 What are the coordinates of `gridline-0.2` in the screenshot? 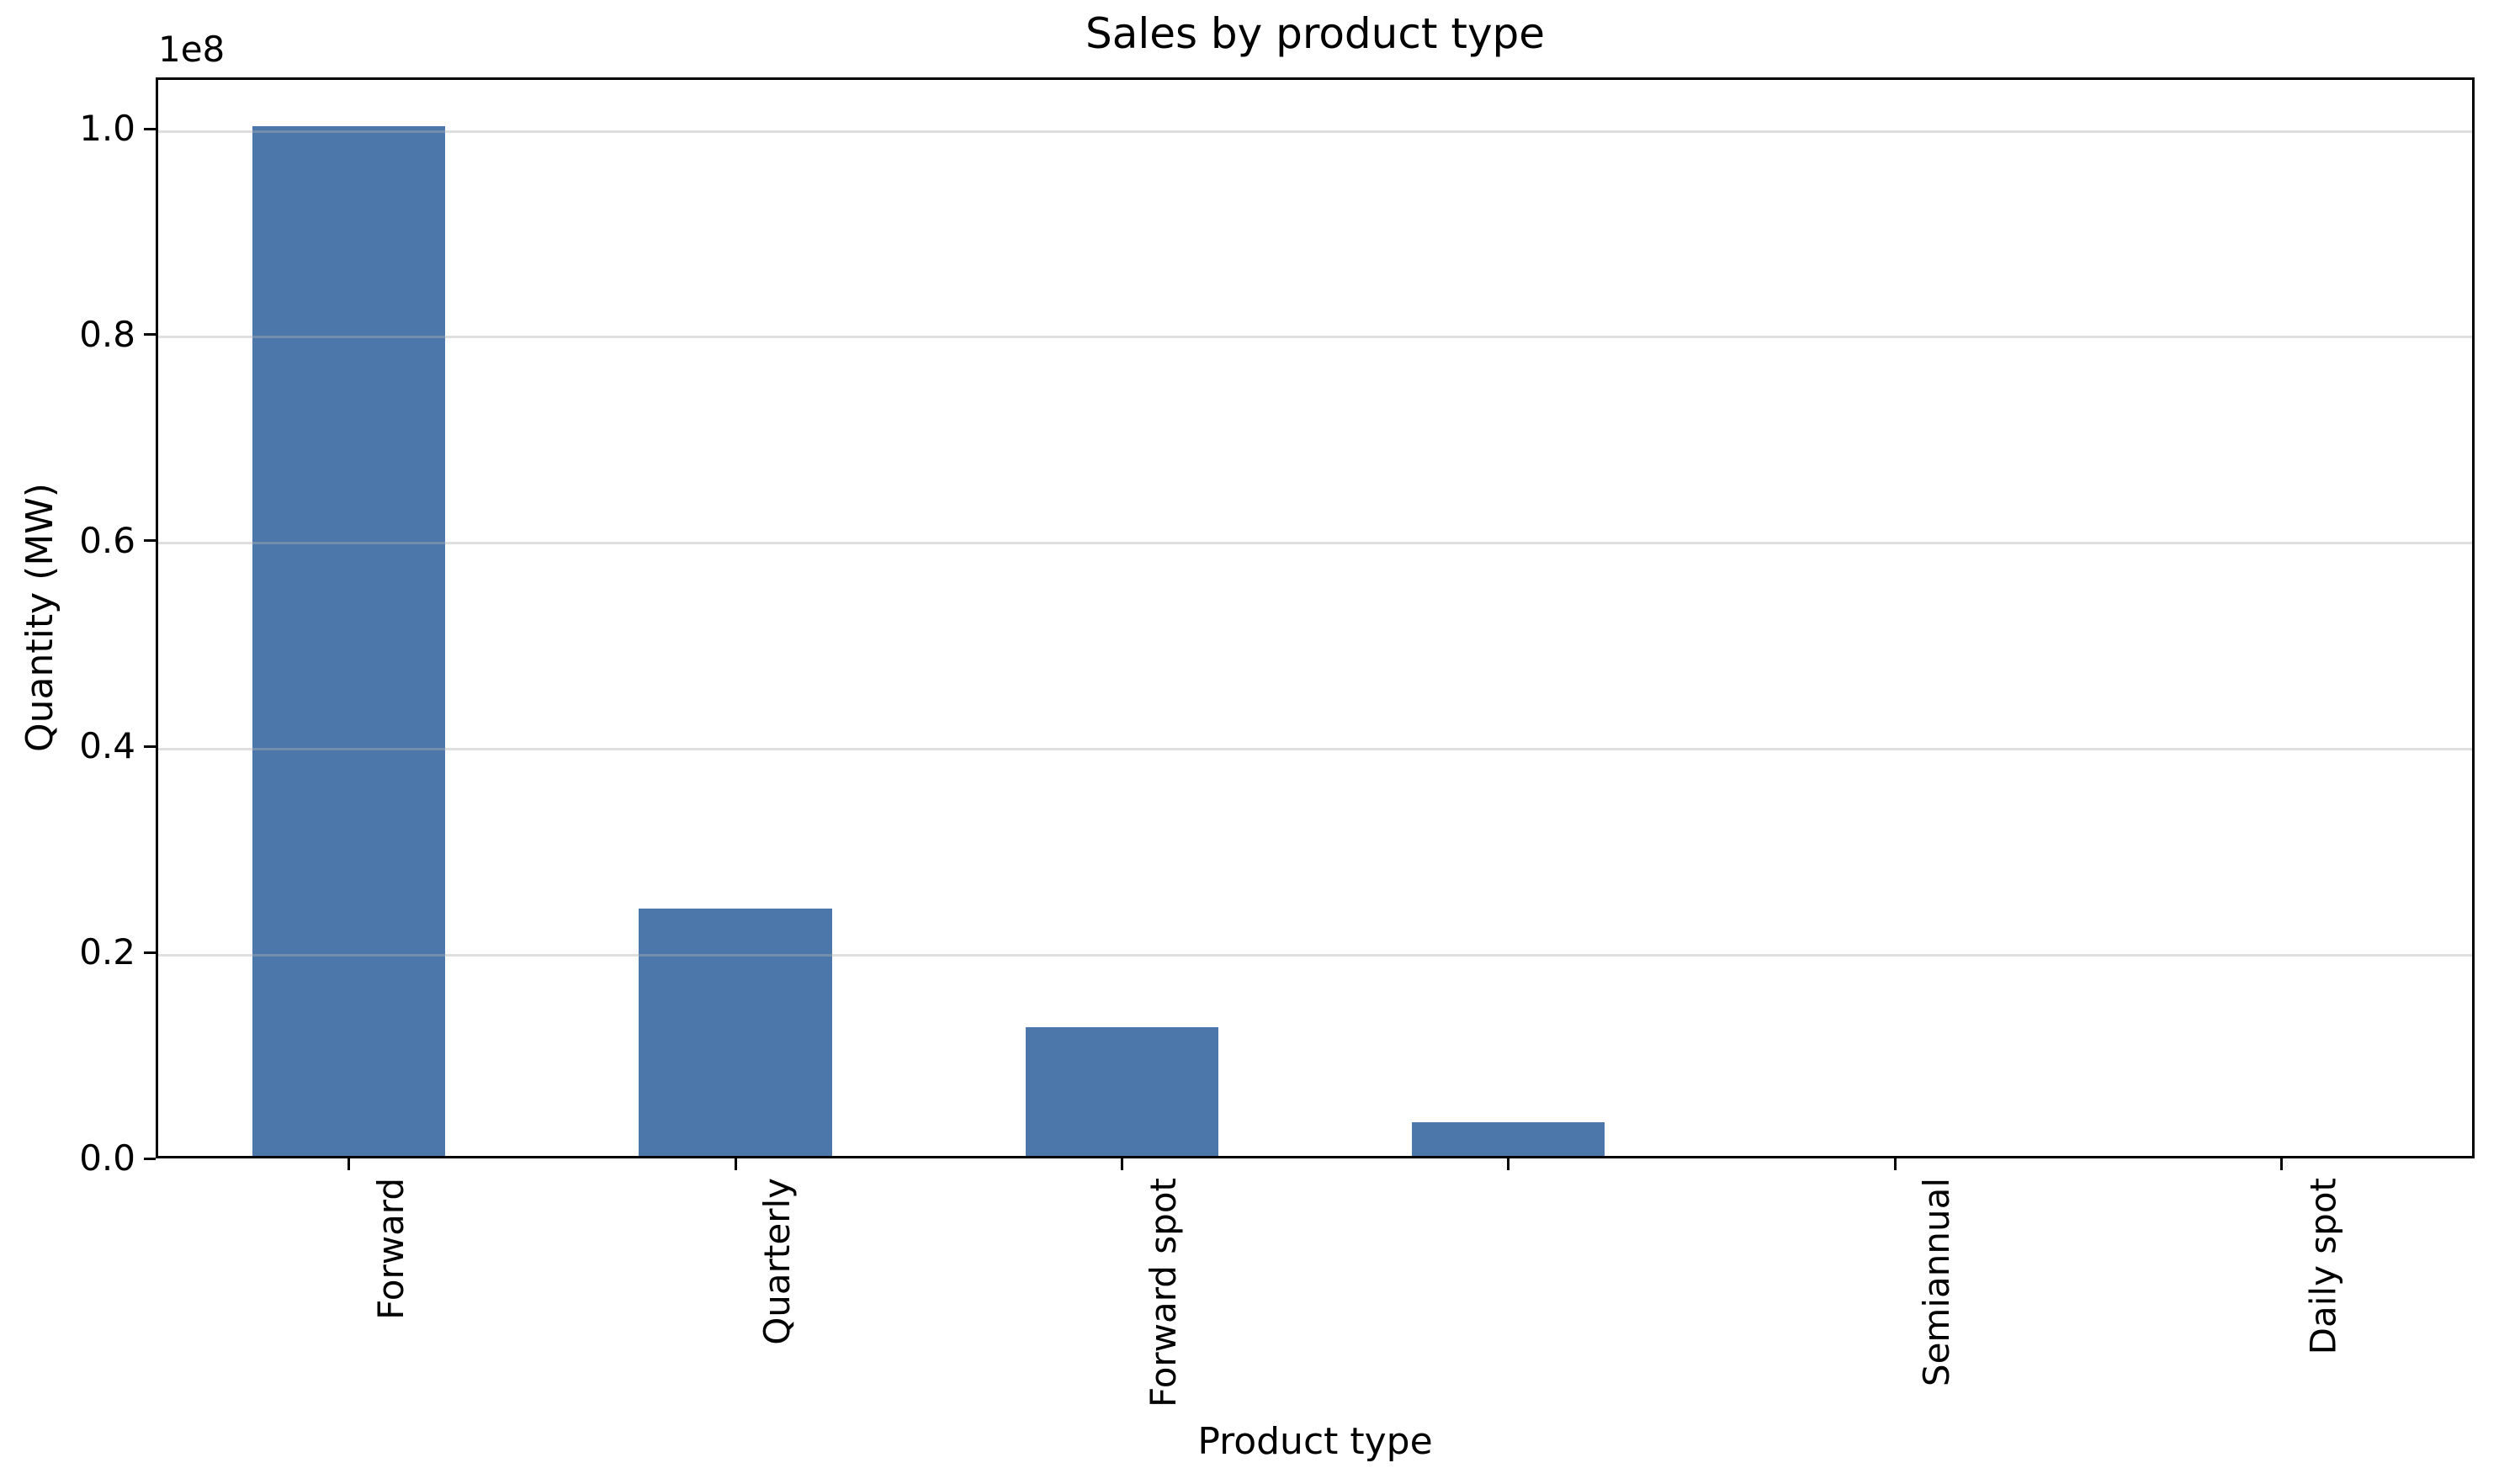 It's located at (1315, 955).